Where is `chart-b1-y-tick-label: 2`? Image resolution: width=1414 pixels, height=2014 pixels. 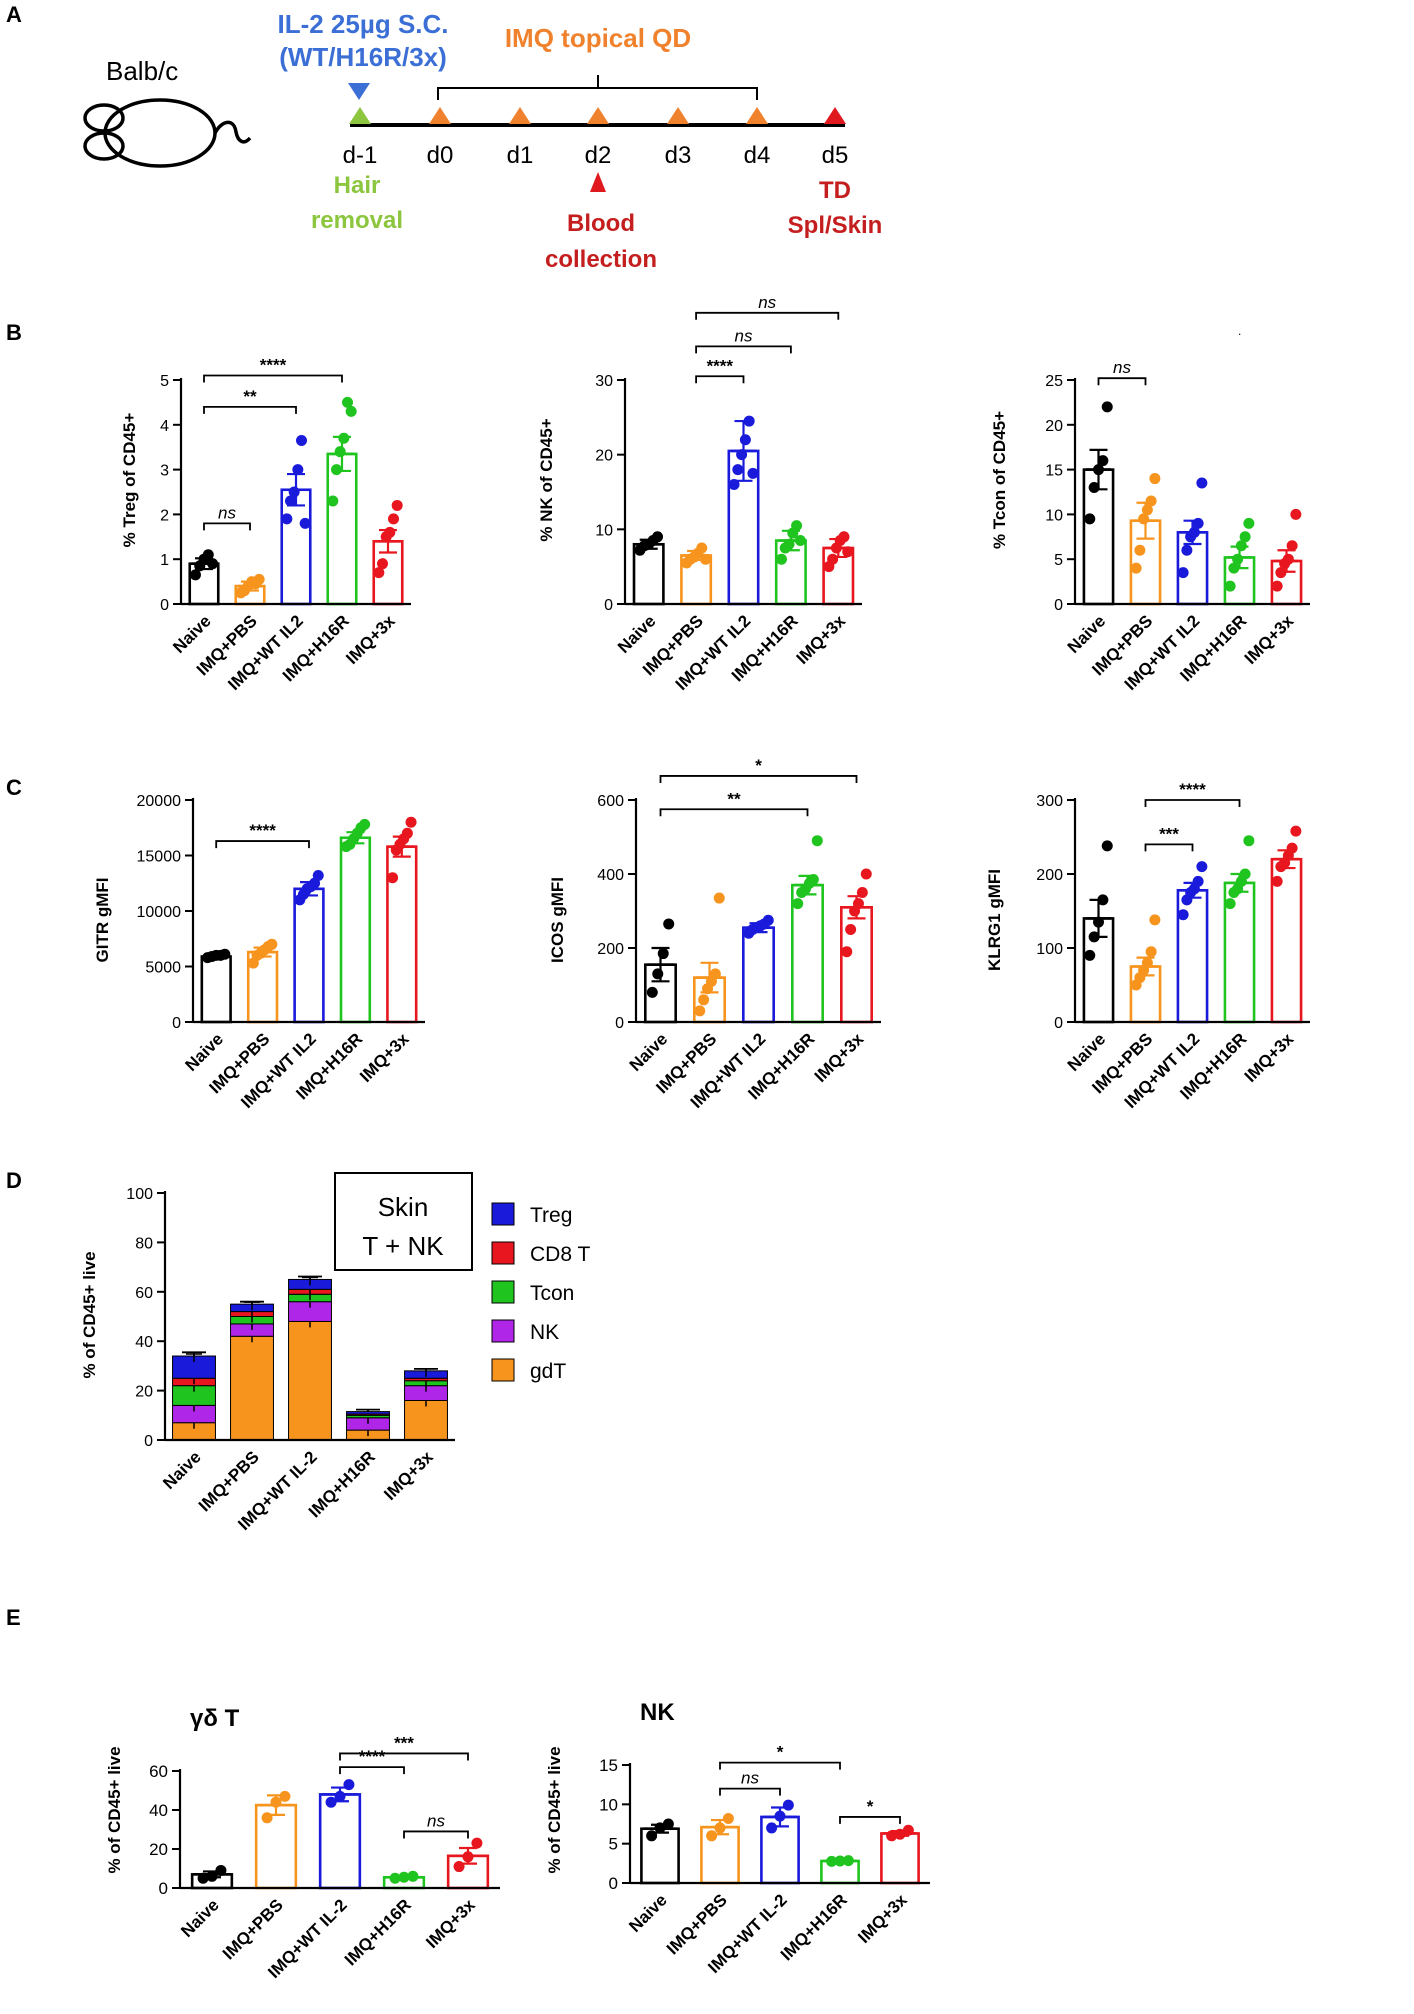 chart-b1-y-tick-label: 2 is located at coordinates (164, 515).